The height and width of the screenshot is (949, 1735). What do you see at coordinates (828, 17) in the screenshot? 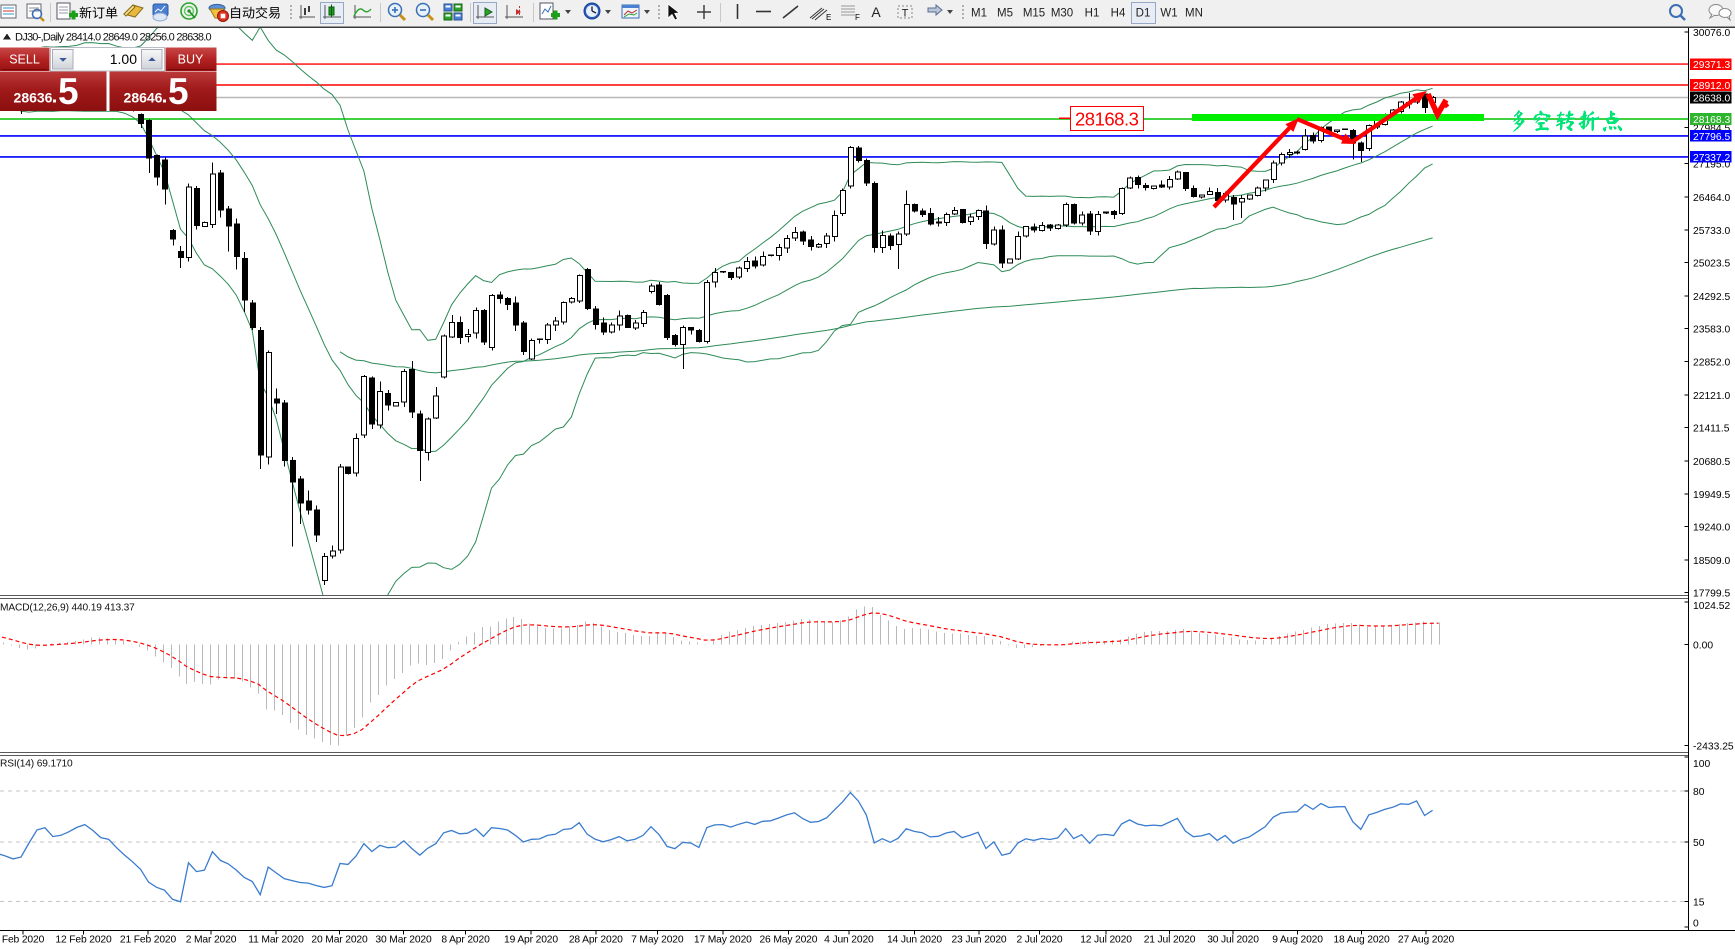
I see `svg-text: E` at bounding box center [828, 17].